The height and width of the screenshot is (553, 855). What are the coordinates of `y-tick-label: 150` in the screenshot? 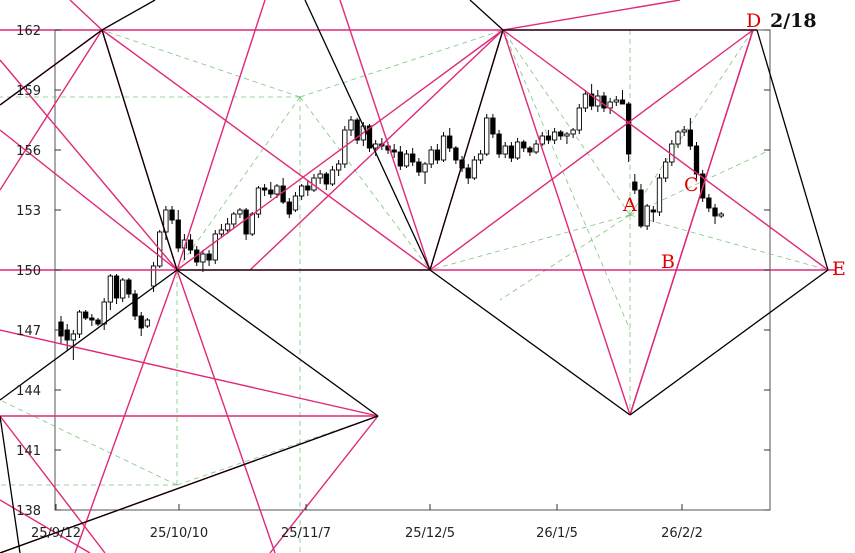 It's located at (28, 271).